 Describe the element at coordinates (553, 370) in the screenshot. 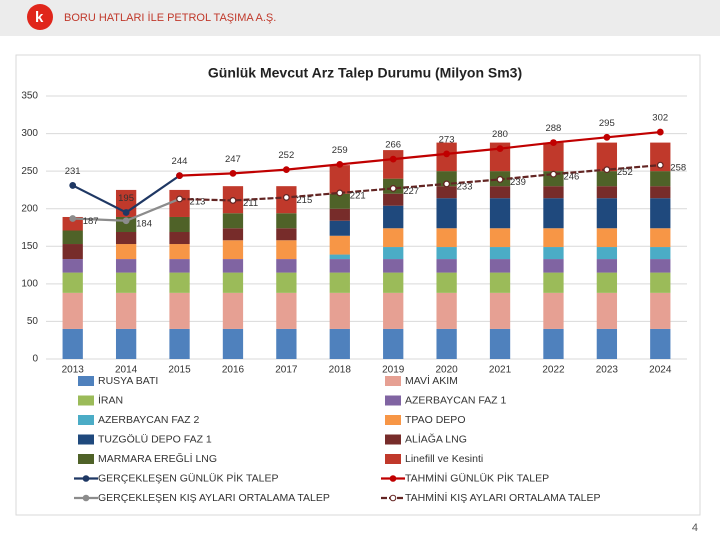

I see `x-tick-label: 2022` at that location.